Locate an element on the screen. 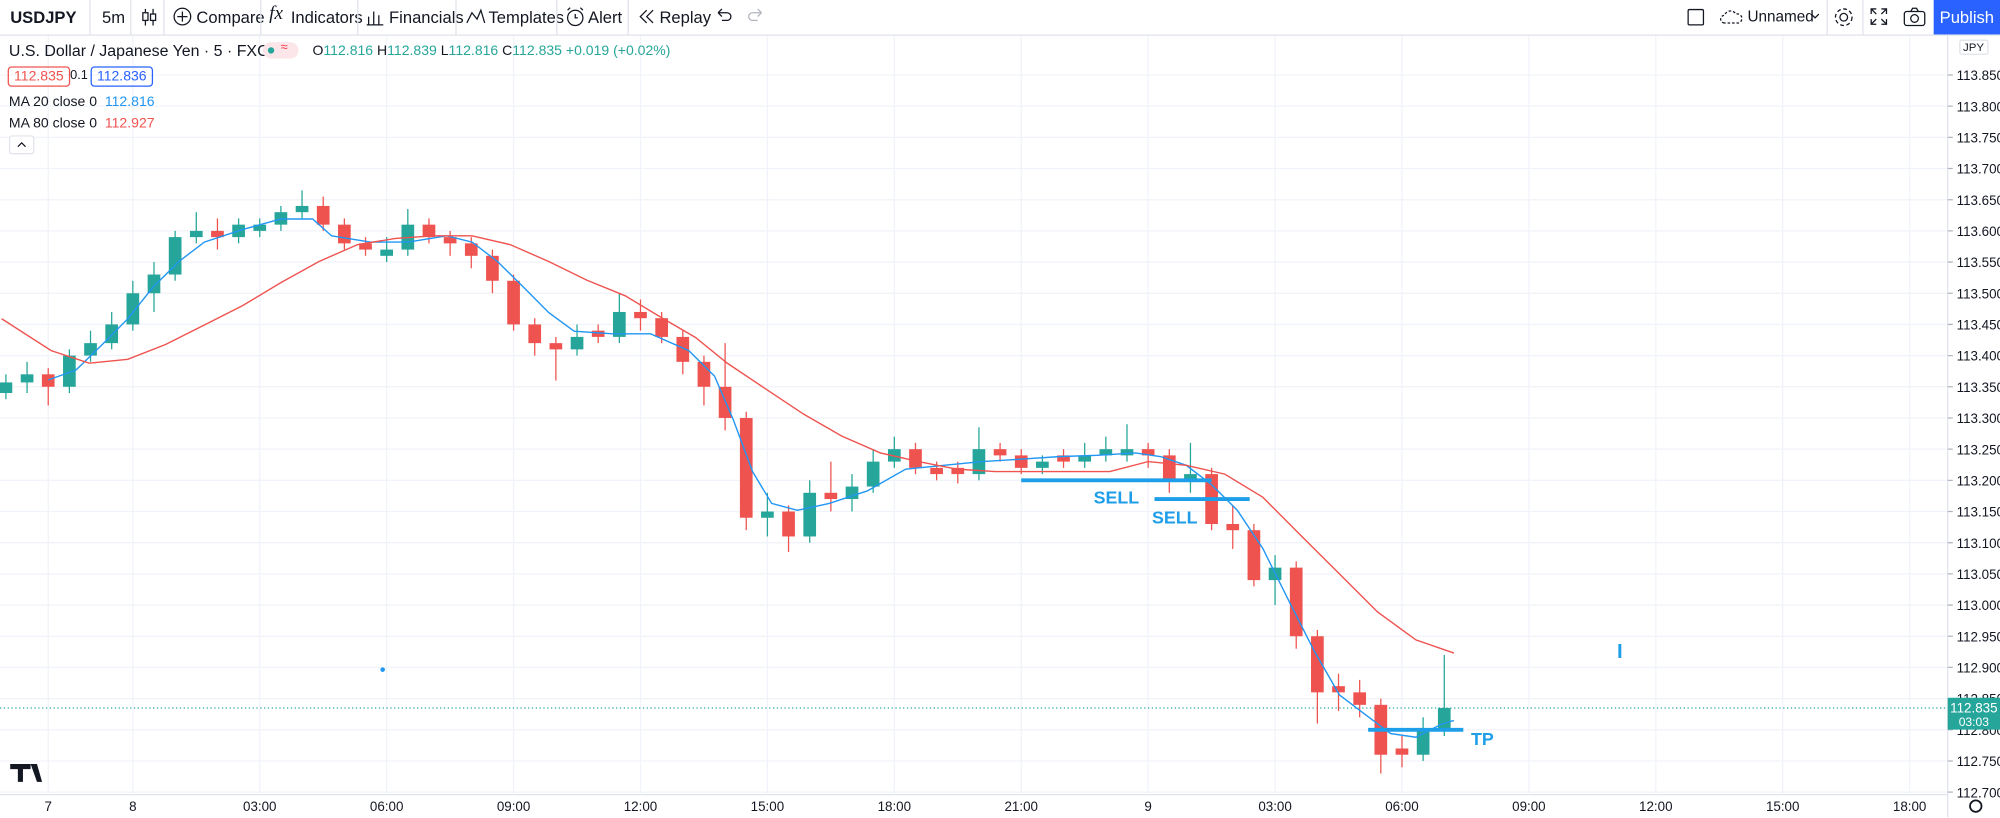 The image size is (2000, 818). fullscreen-icon is located at coordinates (1879, 17).